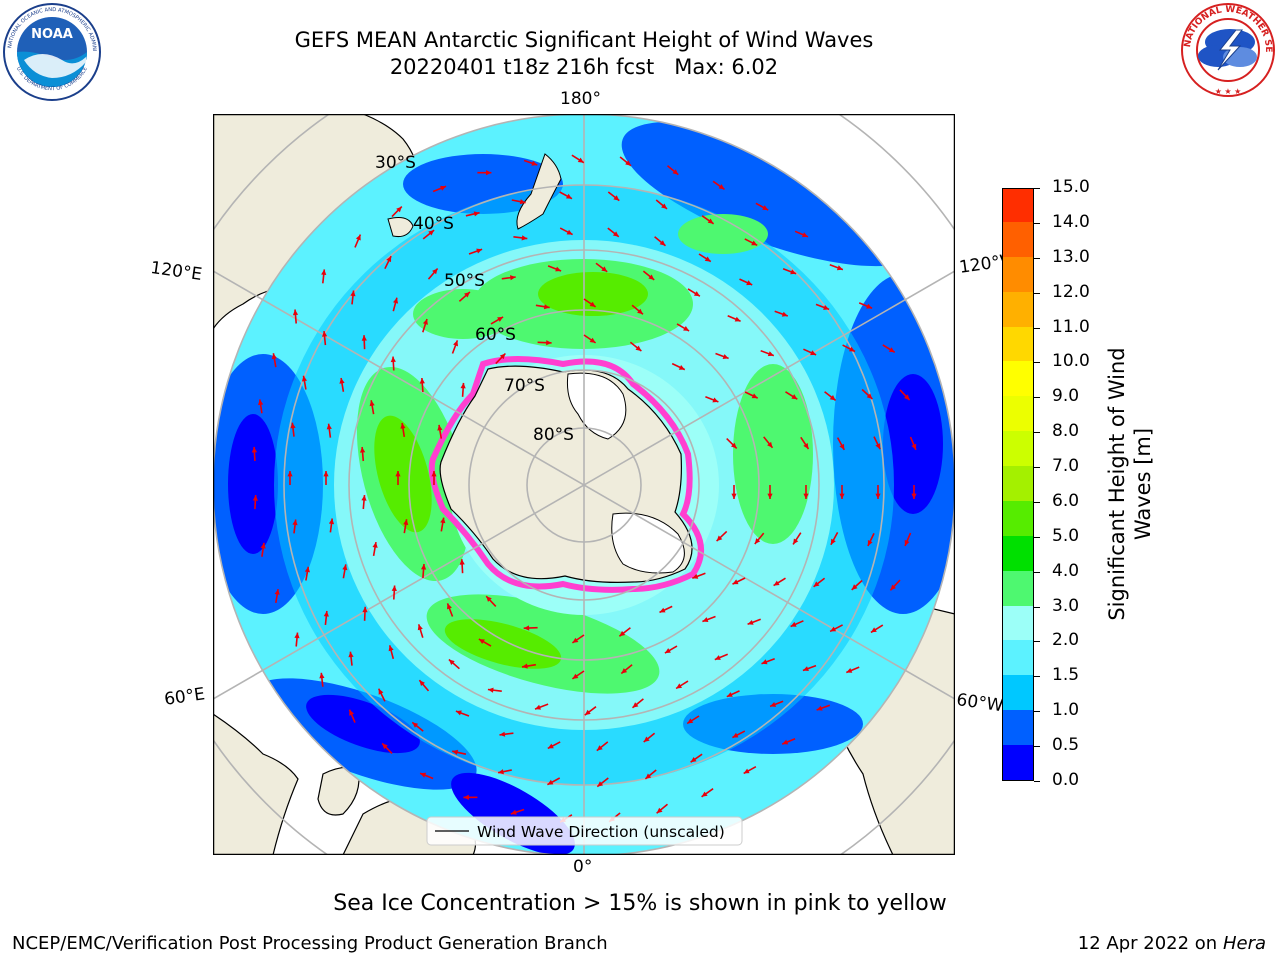 The width and height of the screenshot is (1280, 960). What do you see at coordinates (464, 281) in the screenshot?
I see `lat-label-50s: 50°S` at bounding box center [464, 281].